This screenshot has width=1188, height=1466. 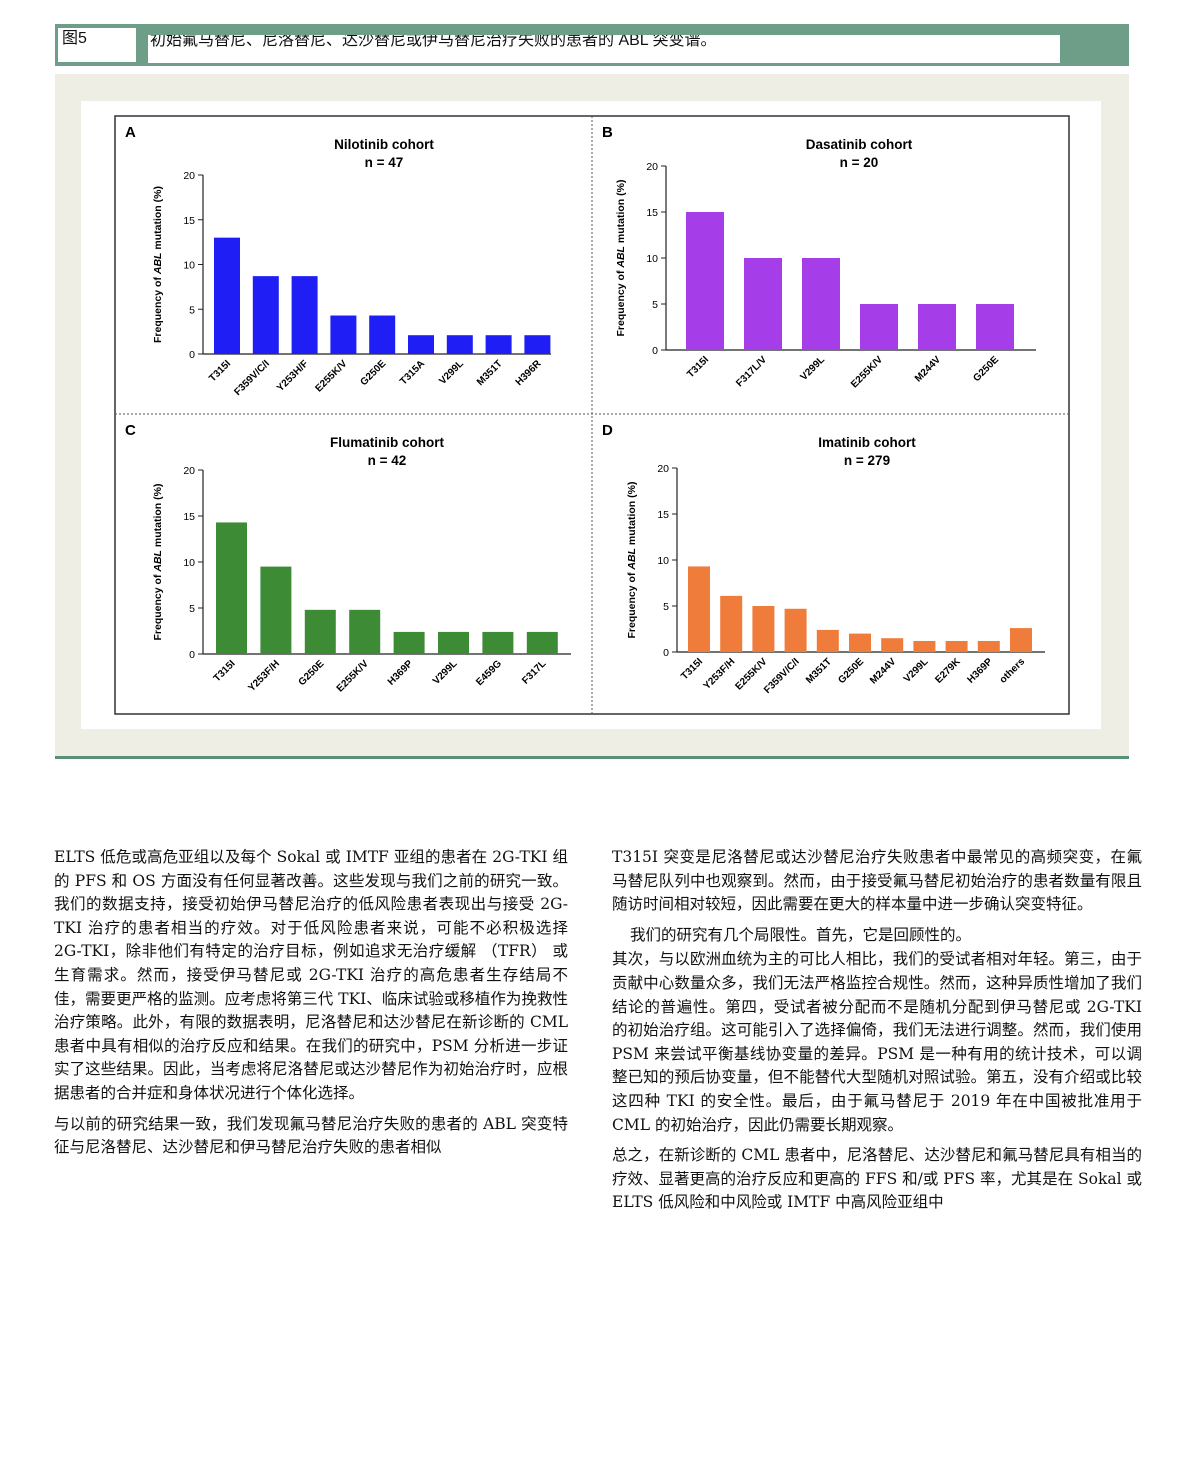 What do you see at coordinates (130, 132) in the screenshot?
I see `panel-letter: A` at bounding box center [130, 132].